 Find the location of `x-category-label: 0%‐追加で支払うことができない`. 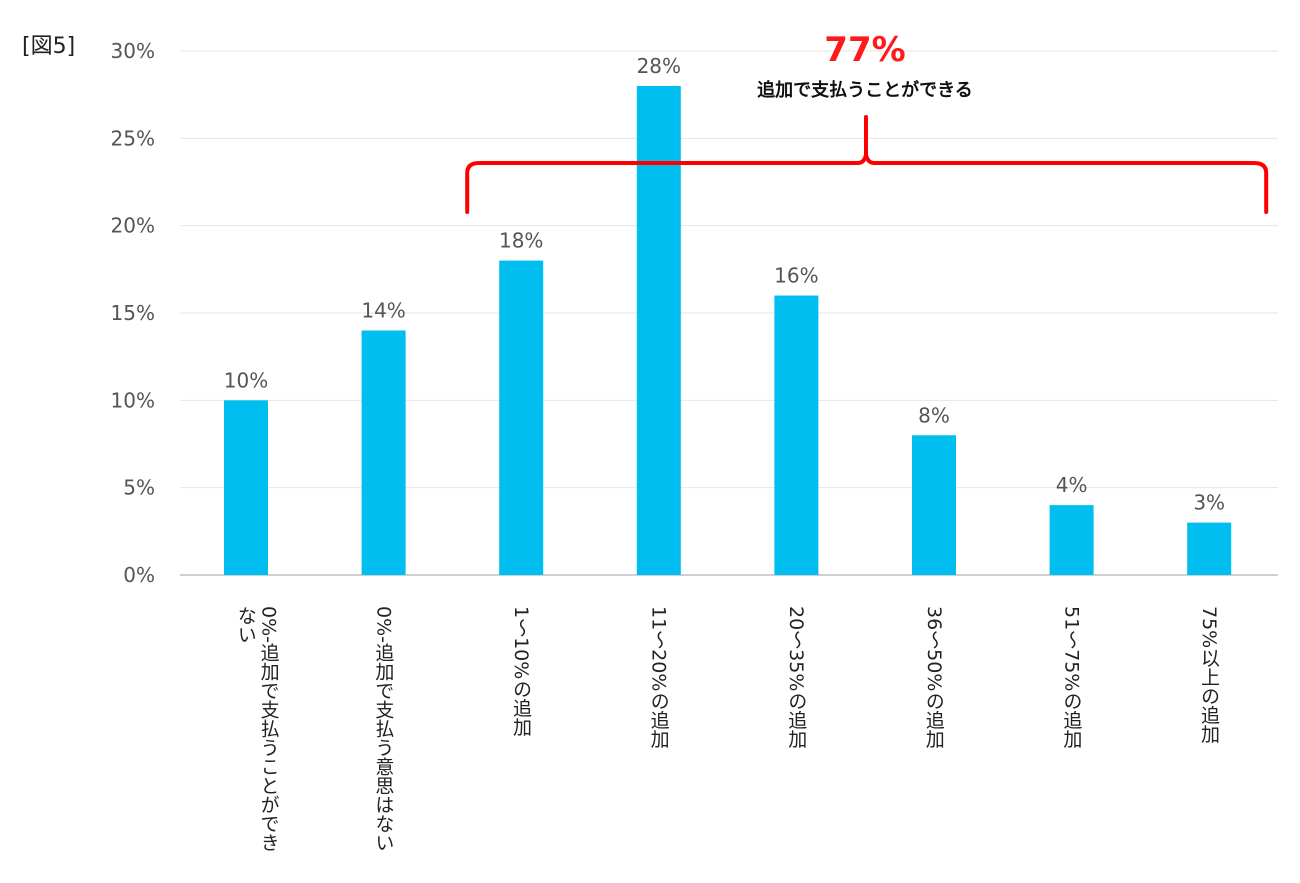

x-category-label: 0%‐追加で支払うことができない is located at coordinates (257, 729).